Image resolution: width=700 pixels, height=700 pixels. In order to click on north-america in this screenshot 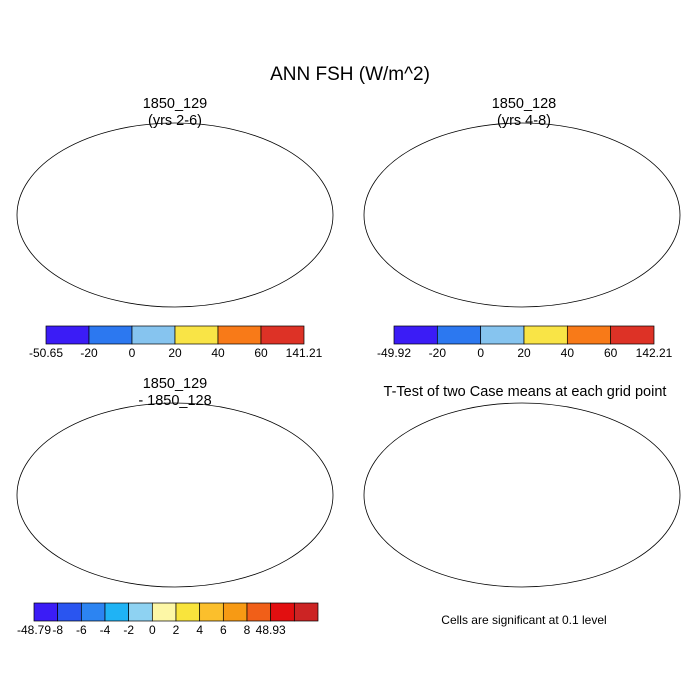, I will do `click(81, 451)`.